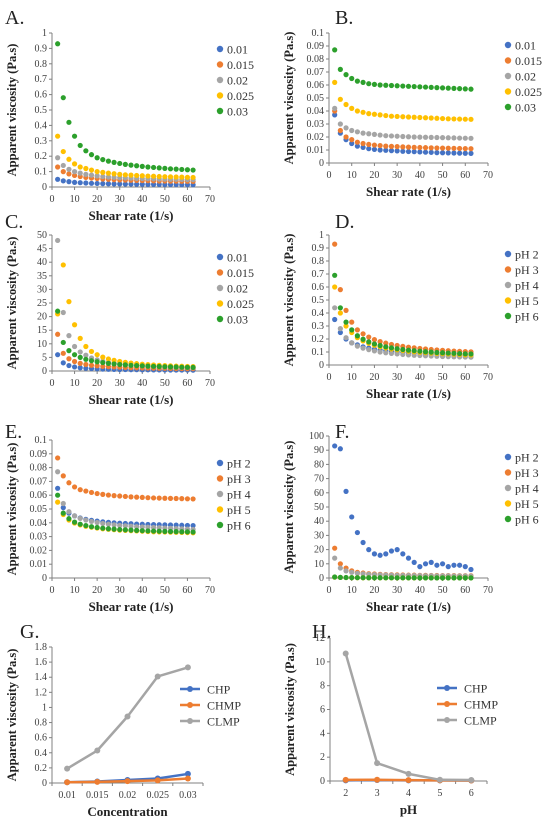 This screenshot has height=828, width=550. I want to click on y-tick-label: 20, so click(319, 550).